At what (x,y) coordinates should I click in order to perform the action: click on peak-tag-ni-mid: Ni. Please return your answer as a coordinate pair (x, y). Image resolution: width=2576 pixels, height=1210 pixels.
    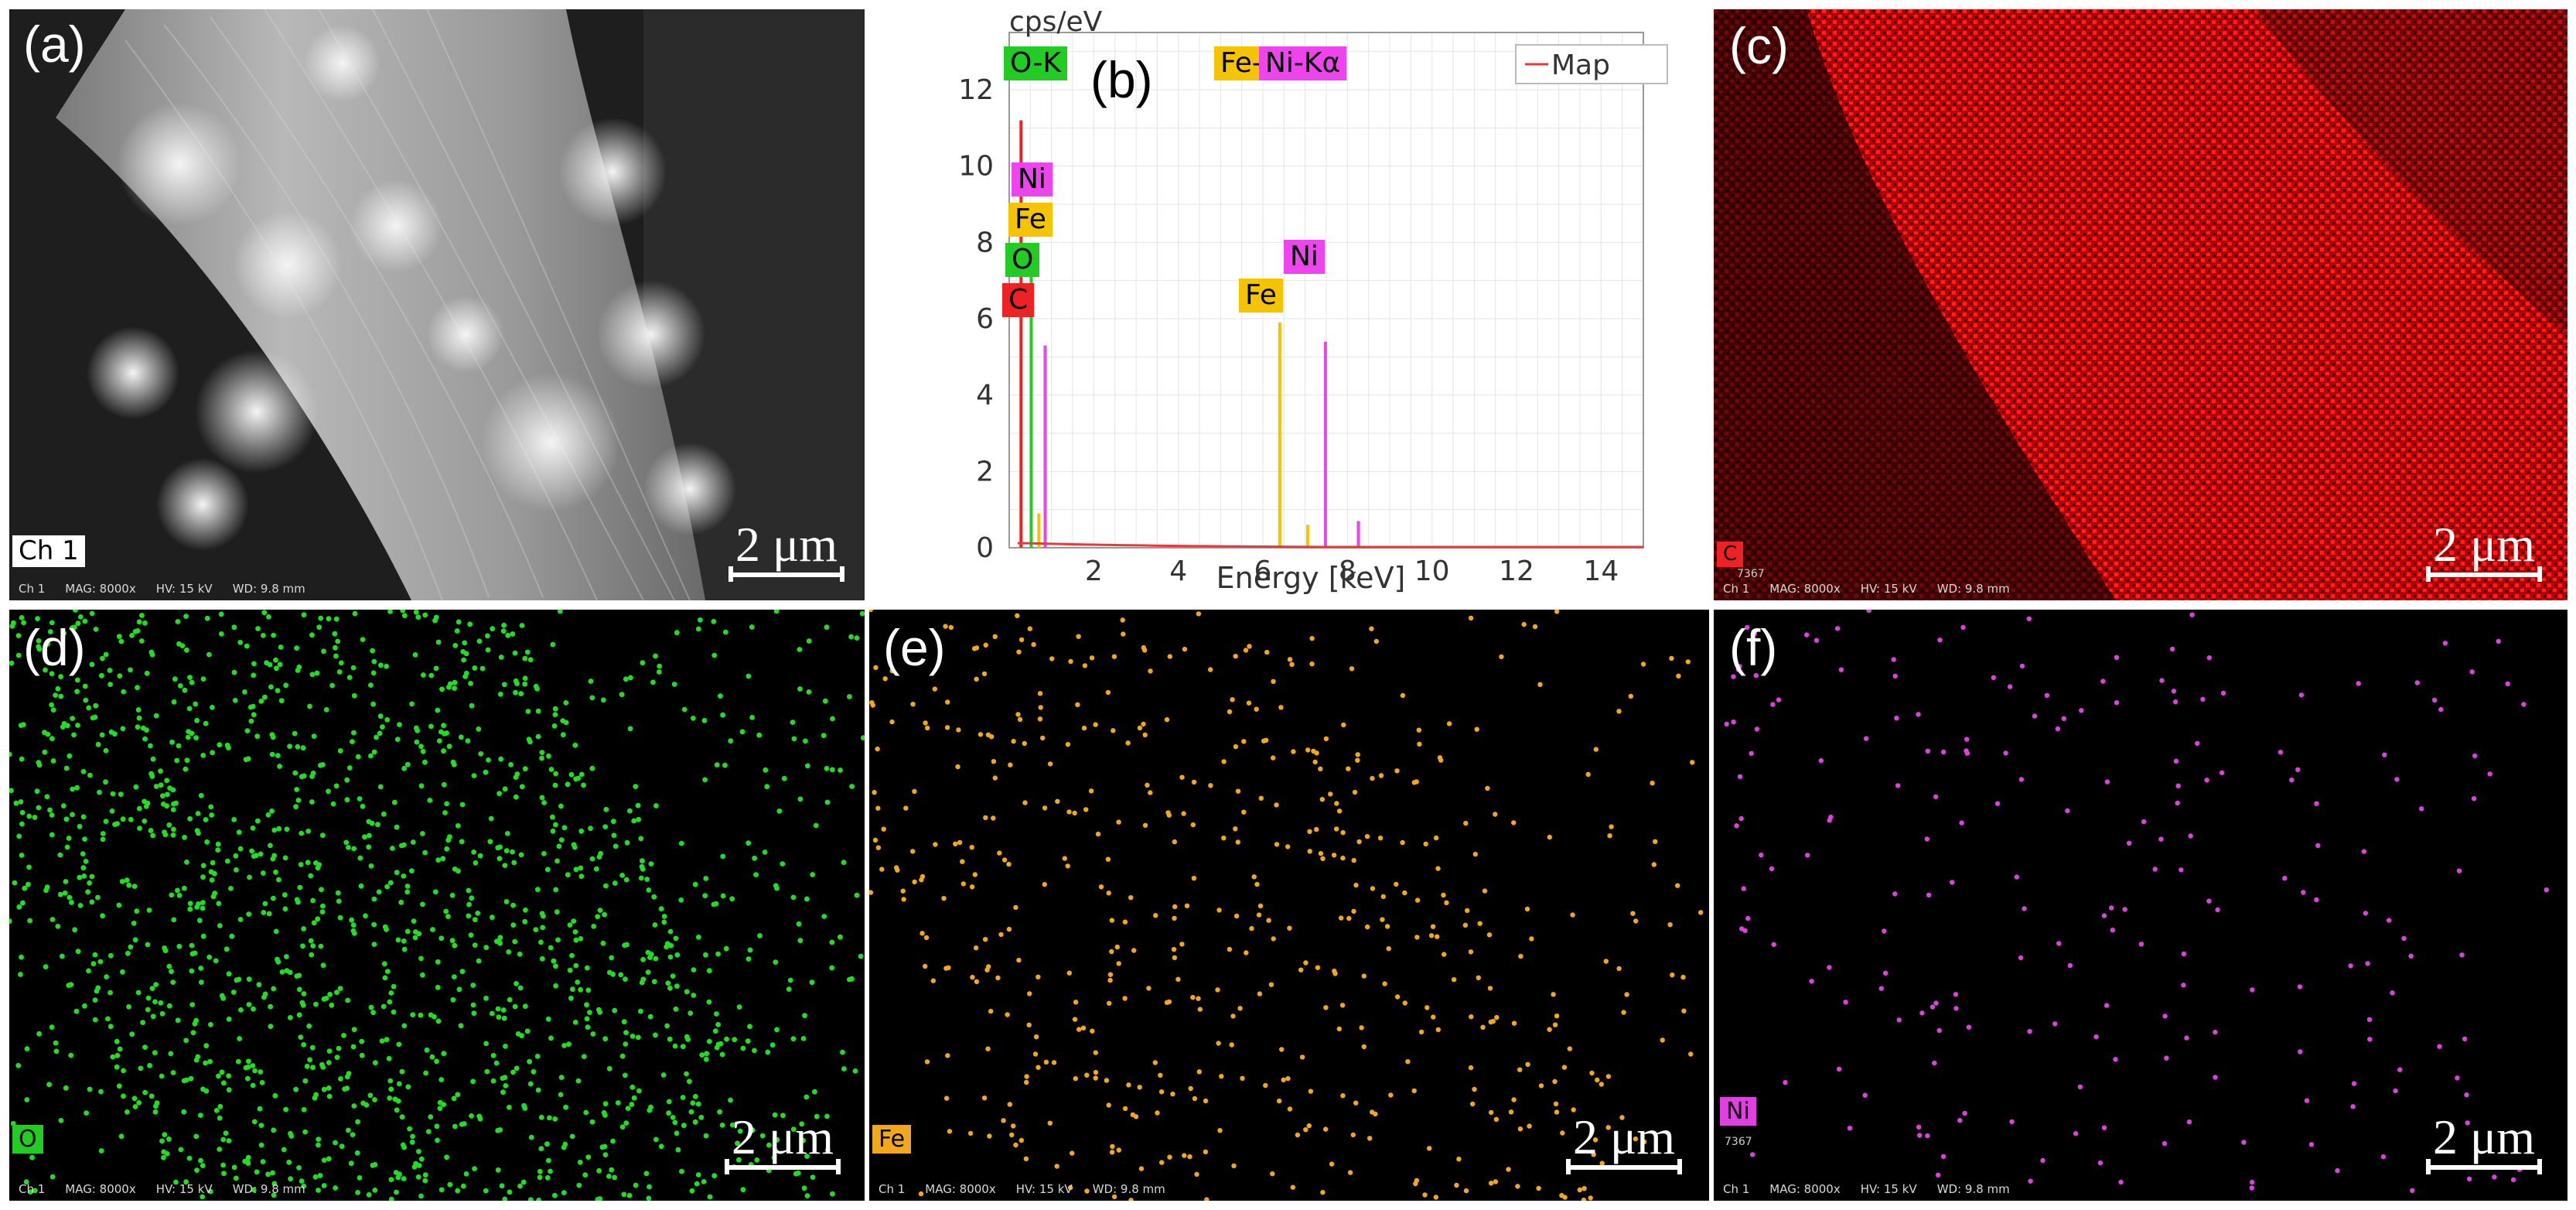
    Looking at the image, I should click on (1305, 257).